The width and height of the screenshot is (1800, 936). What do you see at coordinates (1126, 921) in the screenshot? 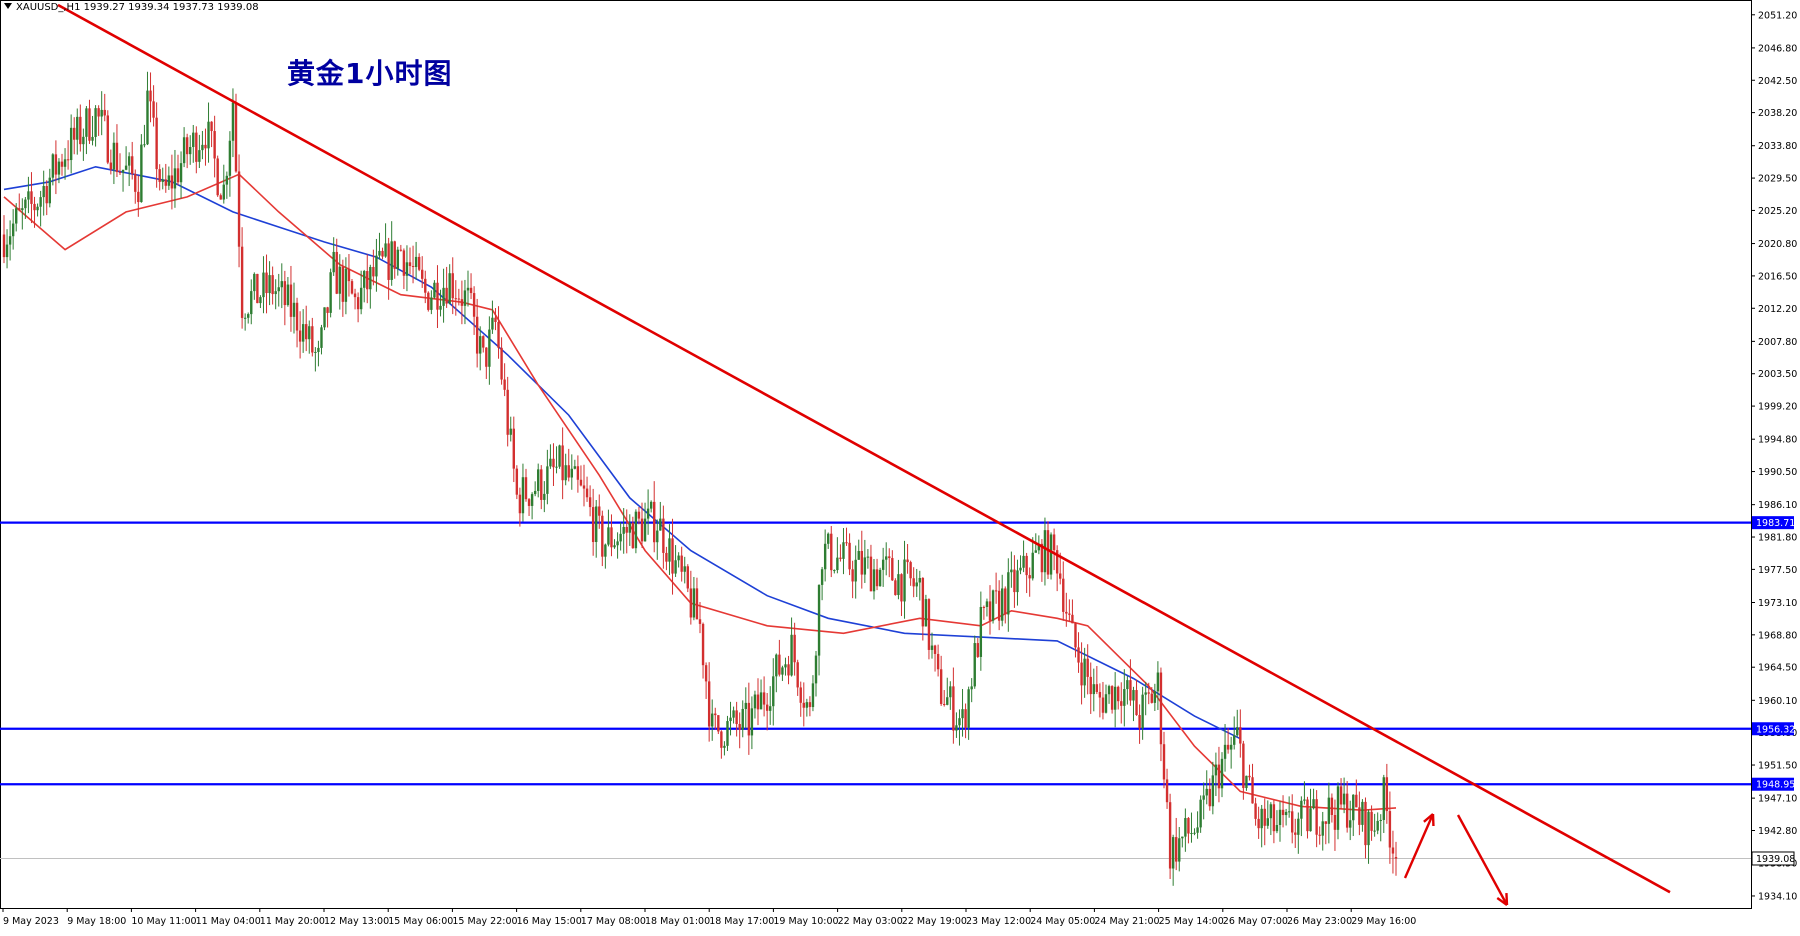
I see `x-tick-label: 24 May 21:00` at bounding box center [1126, 921].